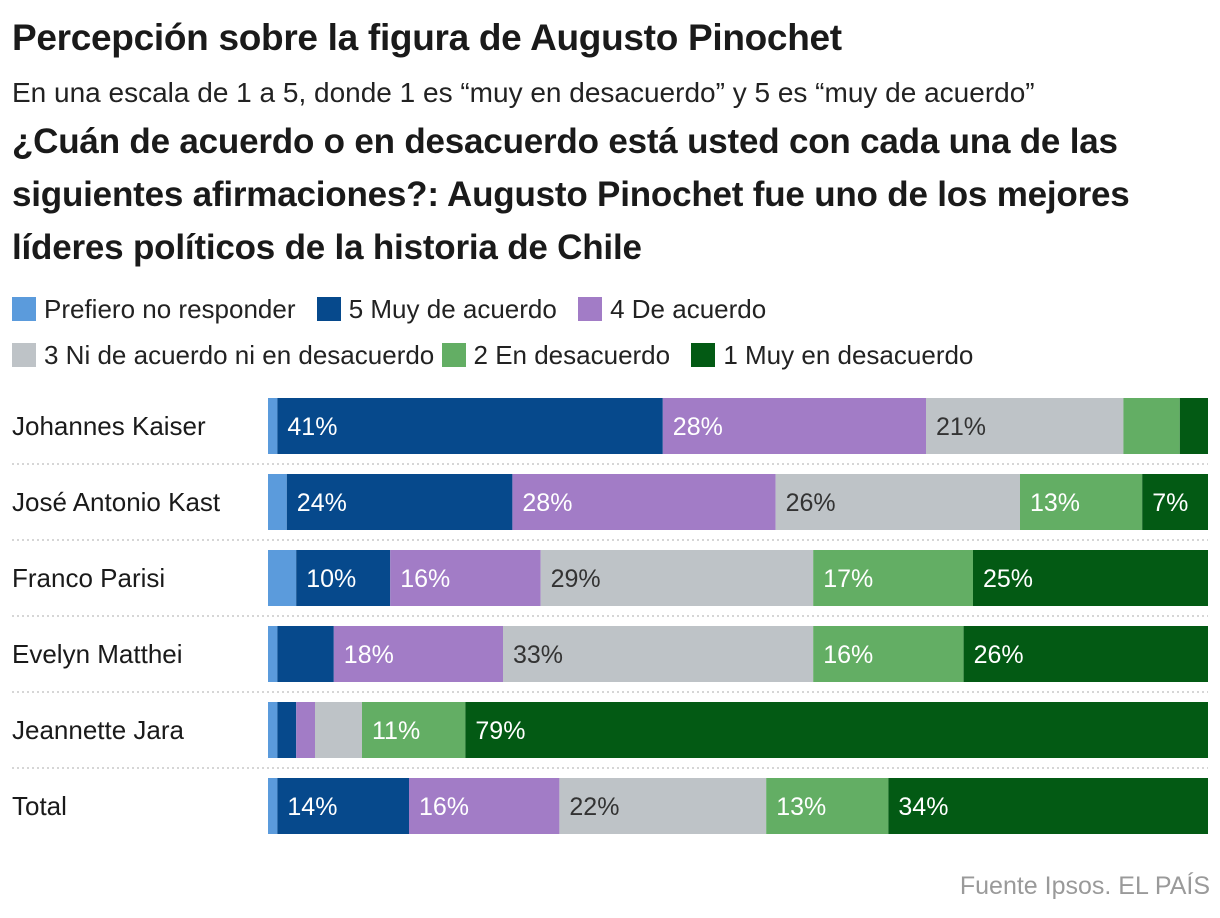 This screenshot has width=1220, height=918. I want to click on data-label-franco-parisi-3-ni-de-acuerdo-ni-en-desacuerdo: 29%, so click(576, 579).